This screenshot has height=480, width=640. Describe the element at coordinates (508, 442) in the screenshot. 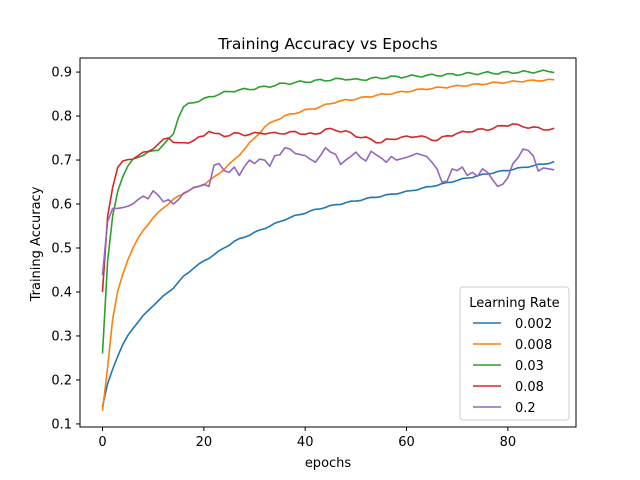

I see `x-tick-label: 80` at that location.